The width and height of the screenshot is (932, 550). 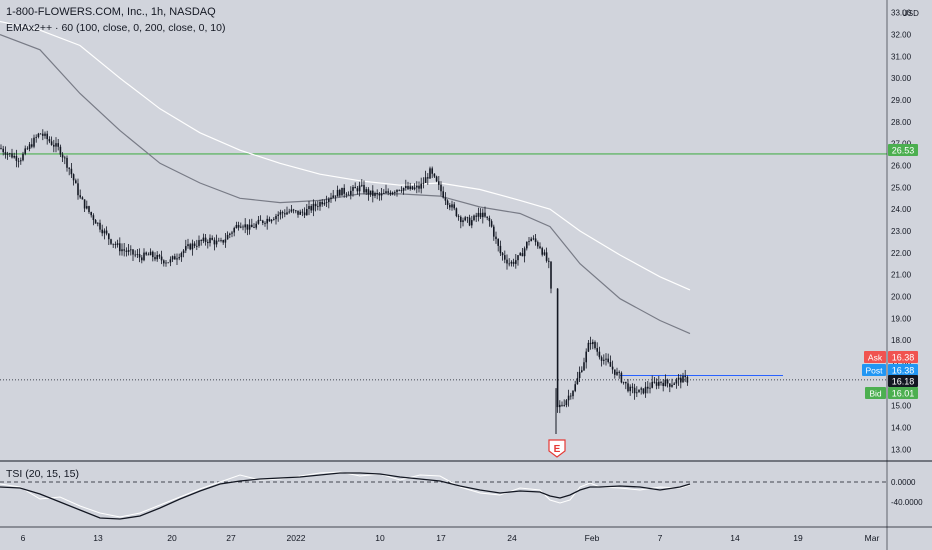 I want to click on post-badge: Post 16.38, so click(x=890, y=370).